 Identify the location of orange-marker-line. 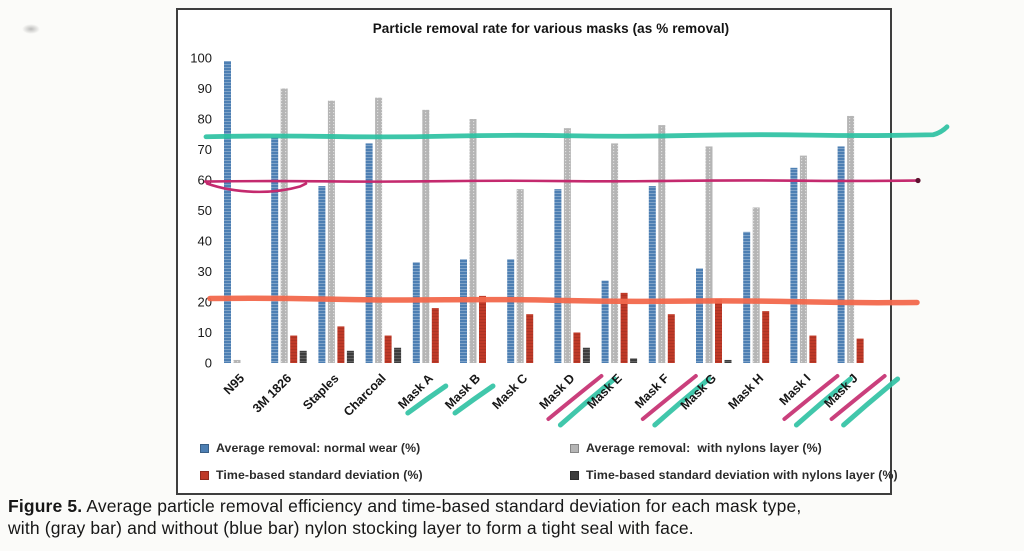
(563, 300).